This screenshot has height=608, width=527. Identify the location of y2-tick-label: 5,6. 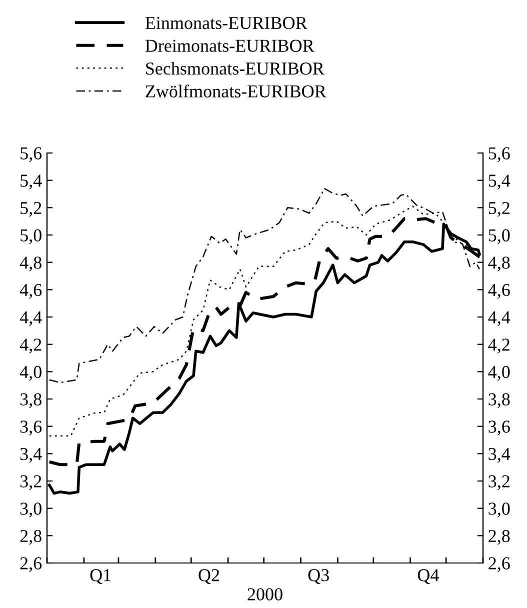
(499, 154).